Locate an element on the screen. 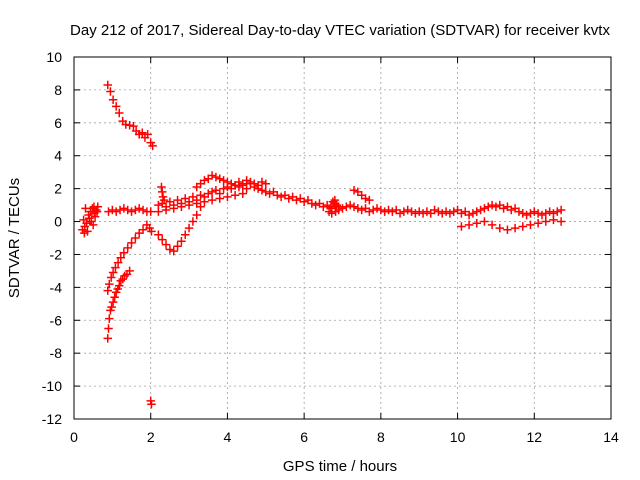 The width and height of the screenshot is (640, 480). y-tick-label: -10 is located at coordinates (52, 386).